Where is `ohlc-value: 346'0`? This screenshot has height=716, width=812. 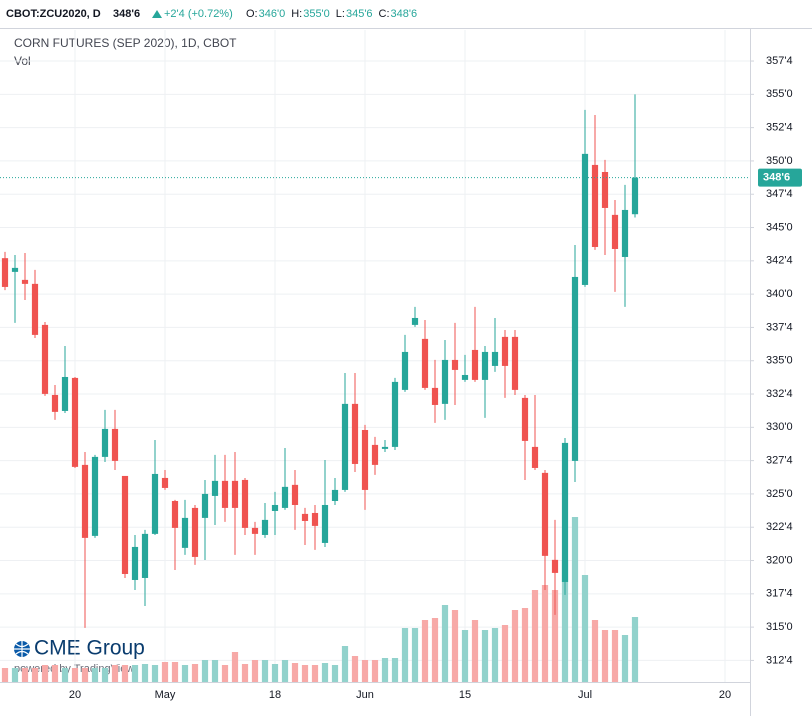 ohlc-value: 346'0 is located at coordinates (272, 14).